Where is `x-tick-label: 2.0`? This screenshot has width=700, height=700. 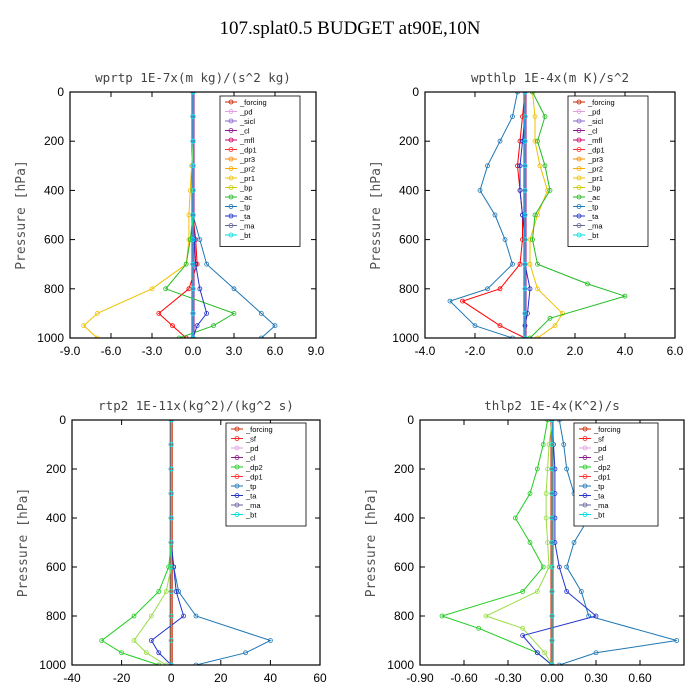 x-tick-label: 2.0 is located at coordinates (575, 351).